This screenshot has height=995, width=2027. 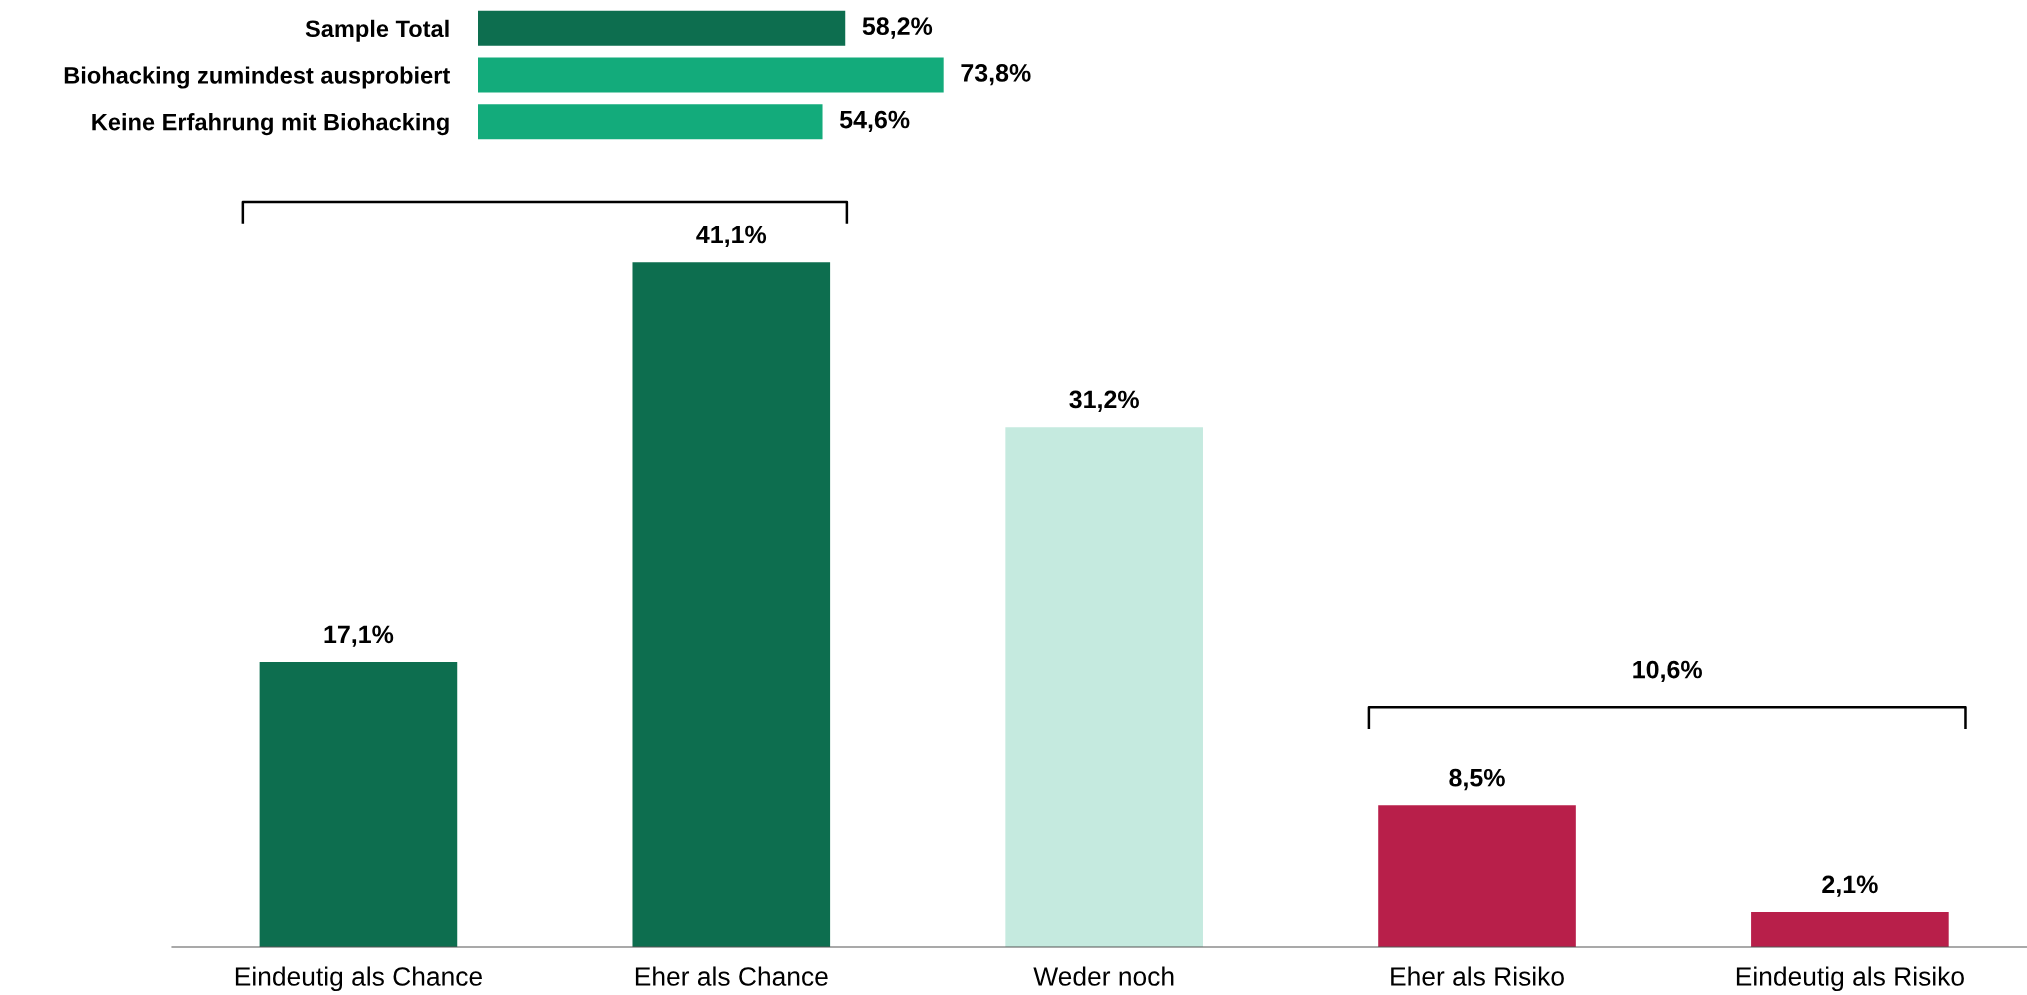 What do you see at coordinates (270, 124) in the screenshot?
I see `y-tick-label: Keine Erfahrung mit Biohacking` at bounding box center [270, 124].